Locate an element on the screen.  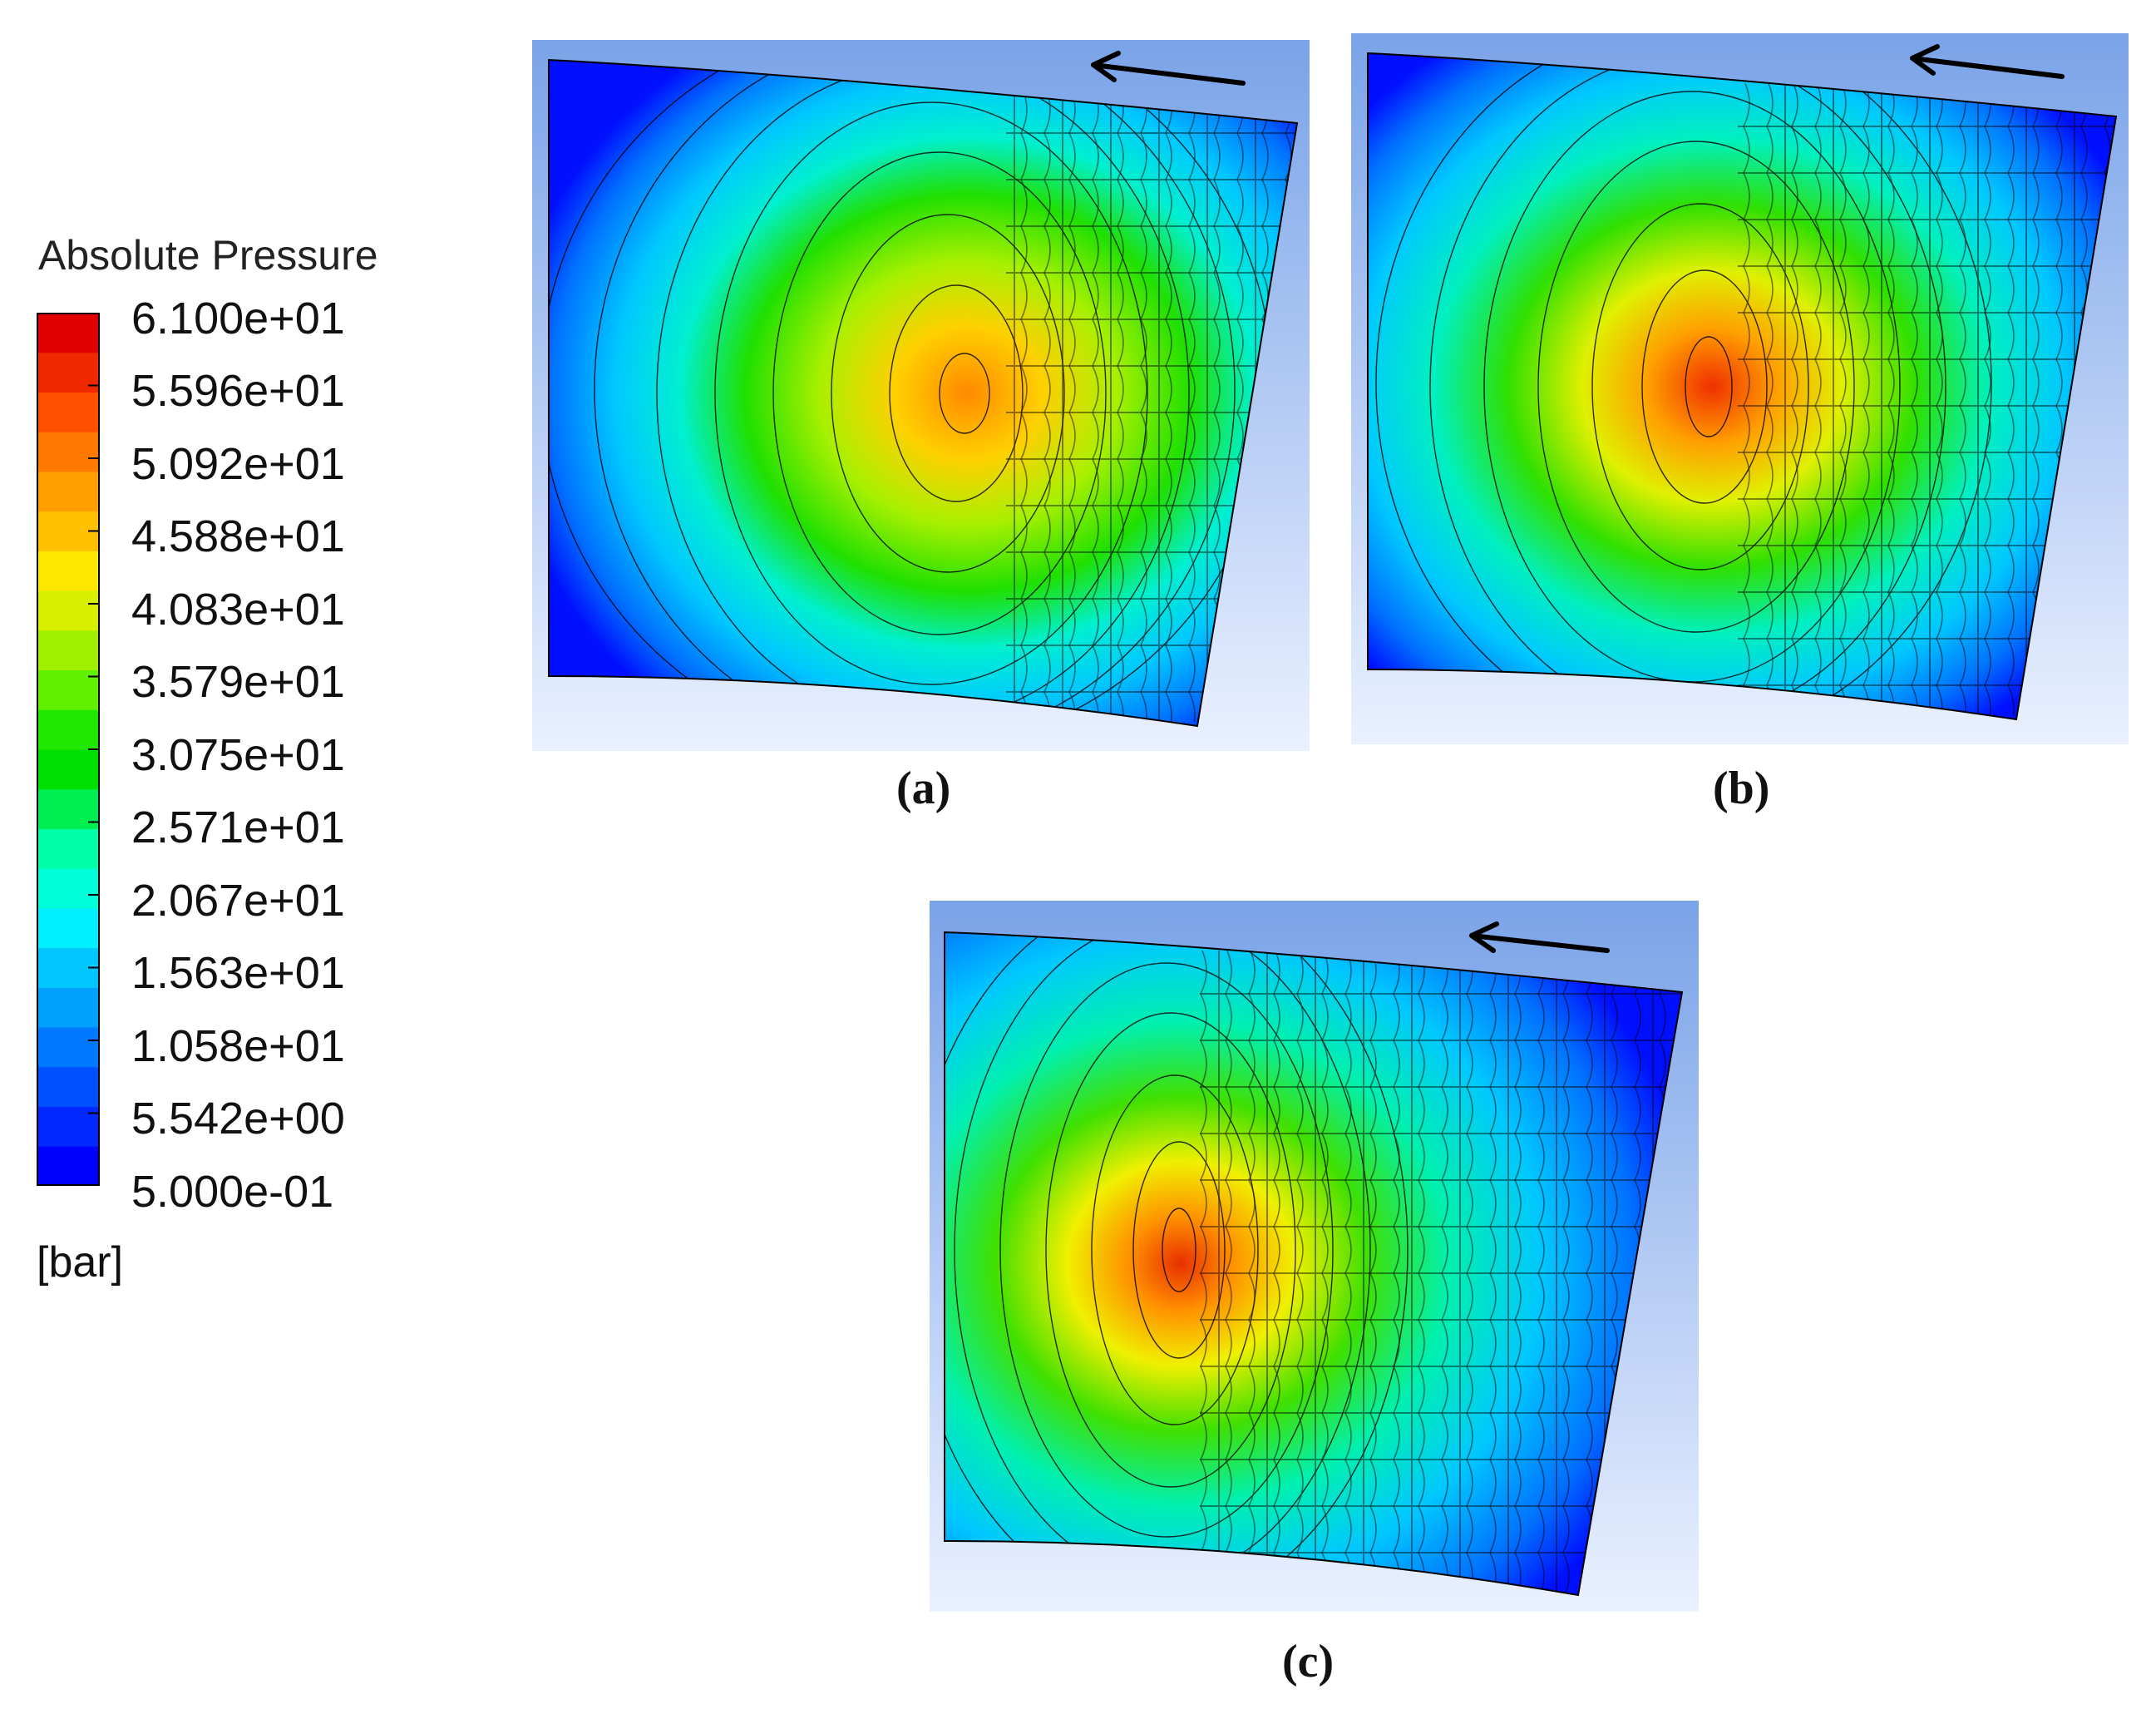
panel-caption-b: (b) is located at coordinates (1741, 788).